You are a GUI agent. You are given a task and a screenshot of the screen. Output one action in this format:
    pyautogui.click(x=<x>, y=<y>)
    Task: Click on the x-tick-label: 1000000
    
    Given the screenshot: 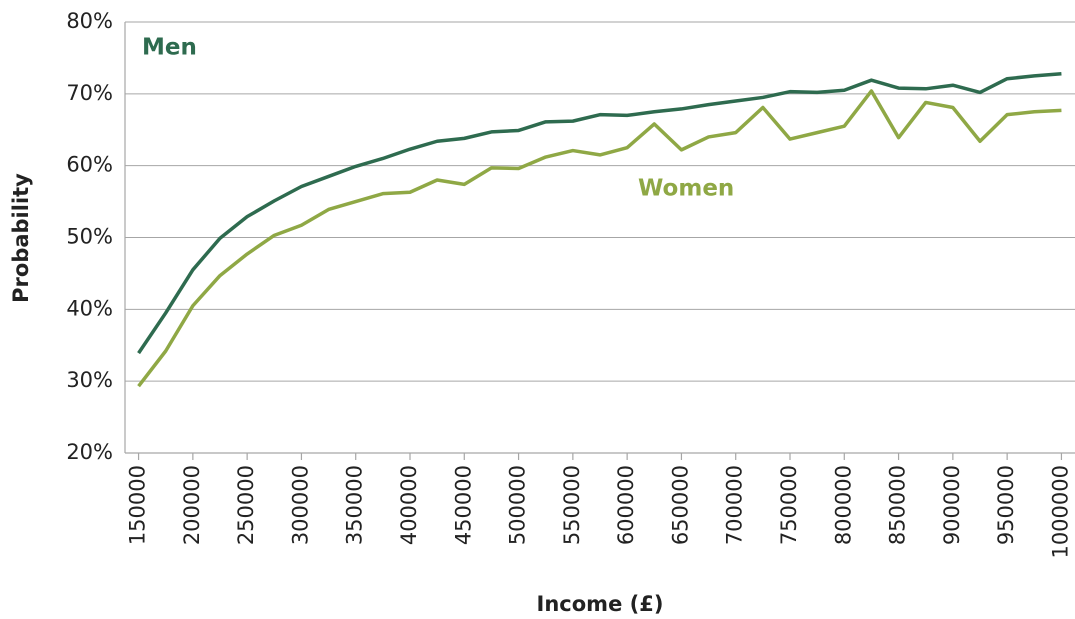 What is the action you would take?
    pyautogui.click(x=1060, y=512)
    